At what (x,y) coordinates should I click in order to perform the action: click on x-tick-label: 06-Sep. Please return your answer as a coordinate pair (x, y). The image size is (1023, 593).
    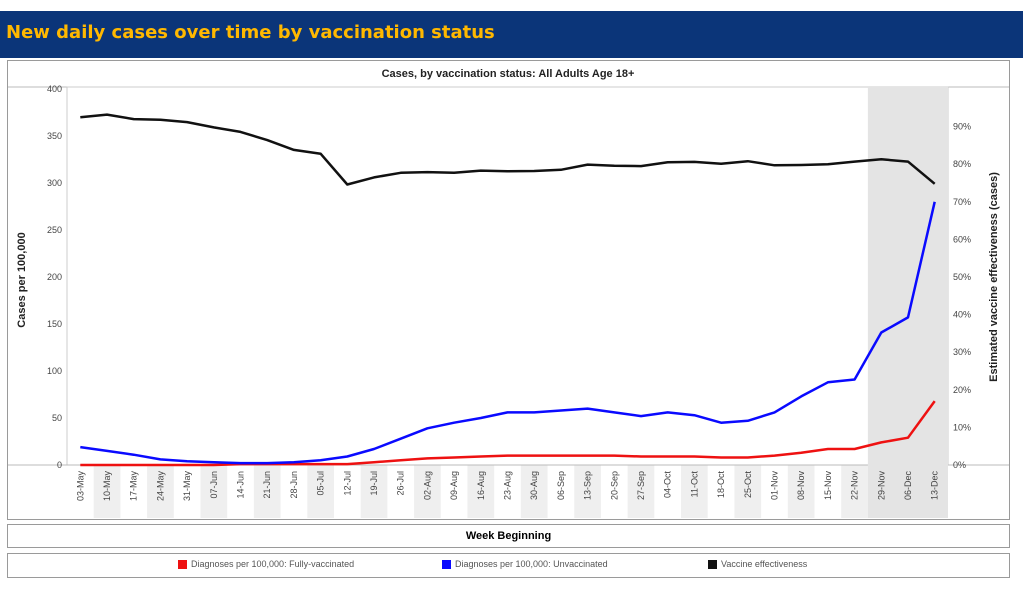
    Looking at the image, I should click on (561, 485).